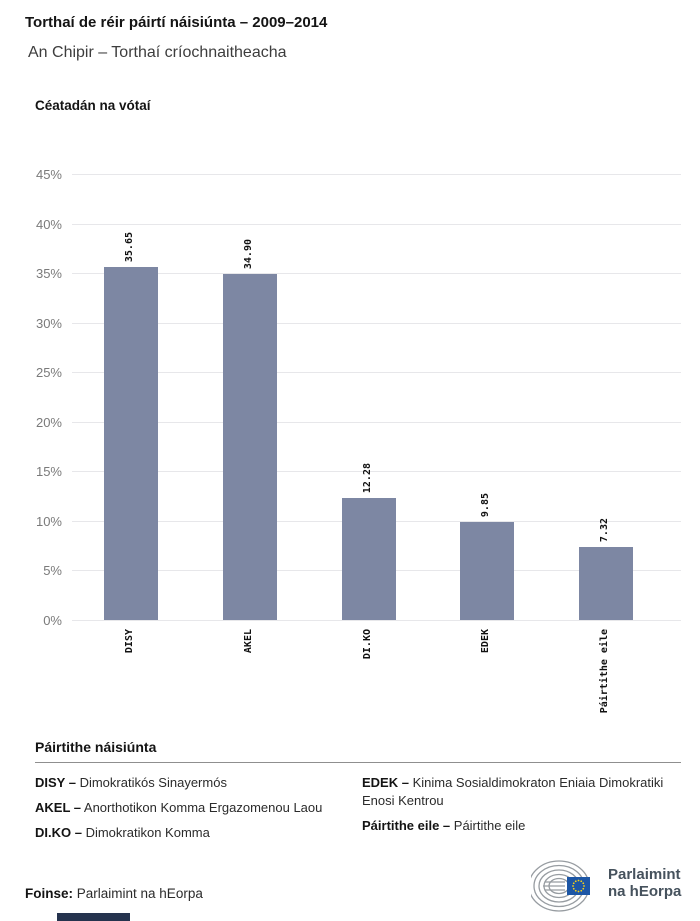 The image size is (700, 921). What do you see at coordinates (358, 762) in the screenshot?
I see `legend-divider` at bounding box center [358, 762].